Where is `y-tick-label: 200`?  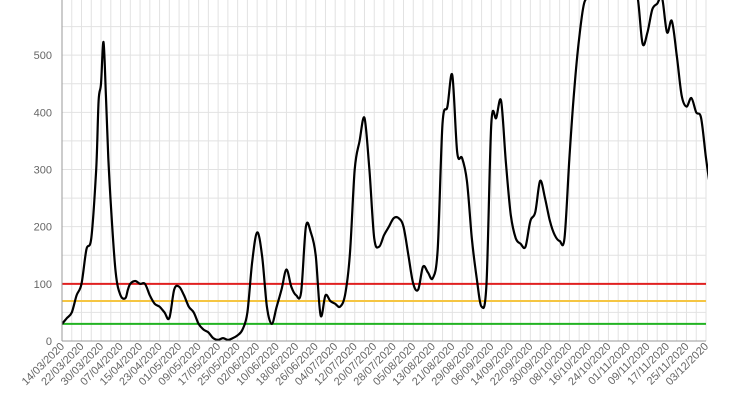
y-tick-label: 200 is located at coordinates (43, 228).